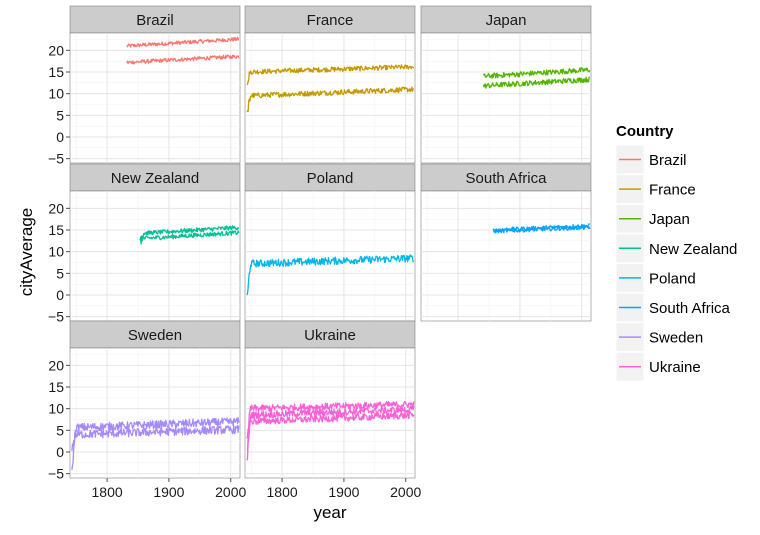 The height and width of the screenshot is (535, 760). What do you see at coordinates (155, 413) in the screenshot?
I see `panel-background-sweden` at bounding box center [155, 413].